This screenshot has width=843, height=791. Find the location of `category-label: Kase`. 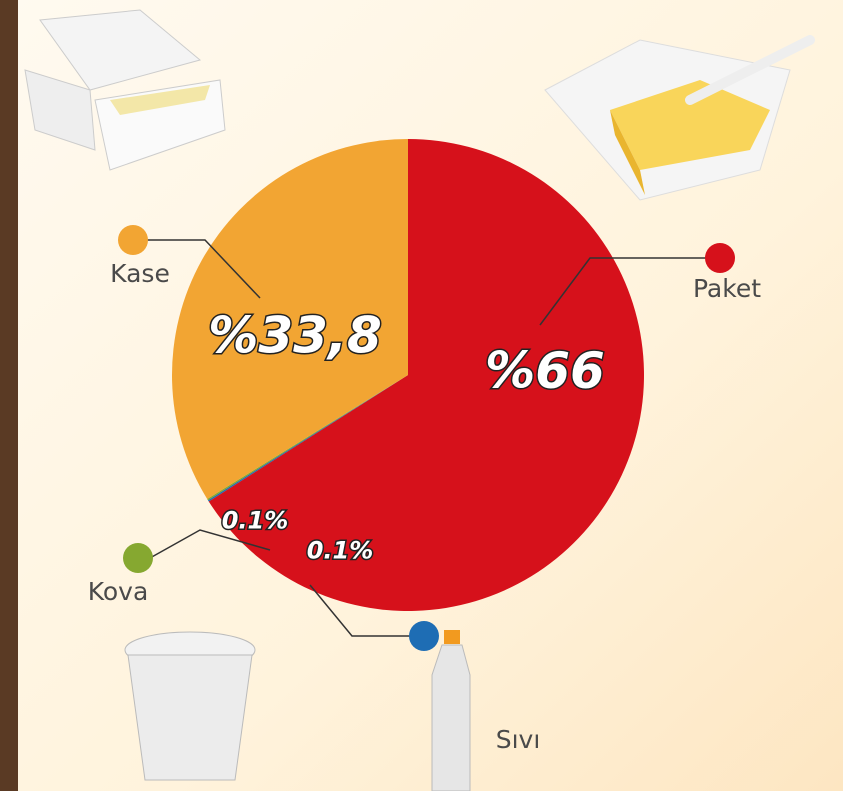

category-label: Kase is located at coordinates (140, 273).